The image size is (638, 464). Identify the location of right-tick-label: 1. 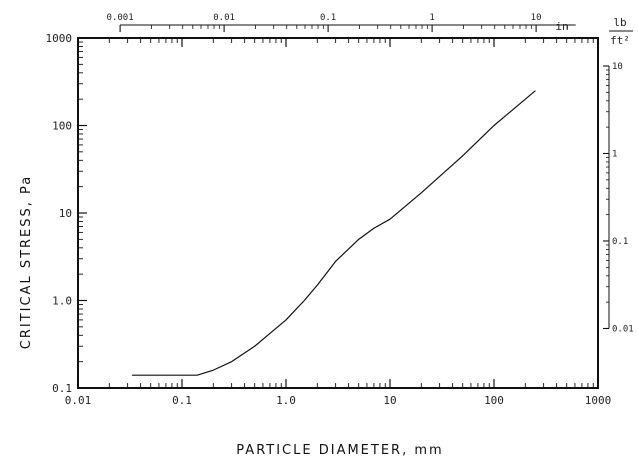
(614, 154).